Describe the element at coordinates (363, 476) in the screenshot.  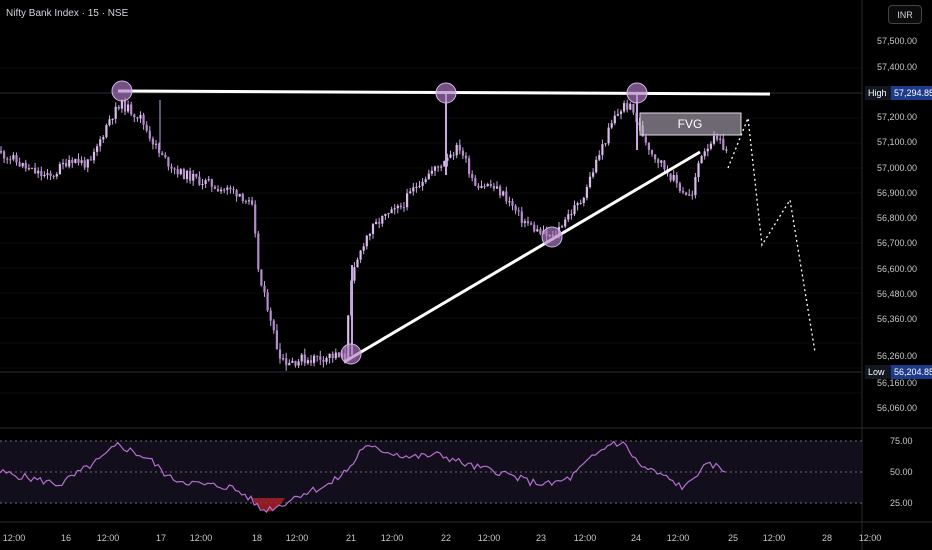
I see `rsi-line` at that location.